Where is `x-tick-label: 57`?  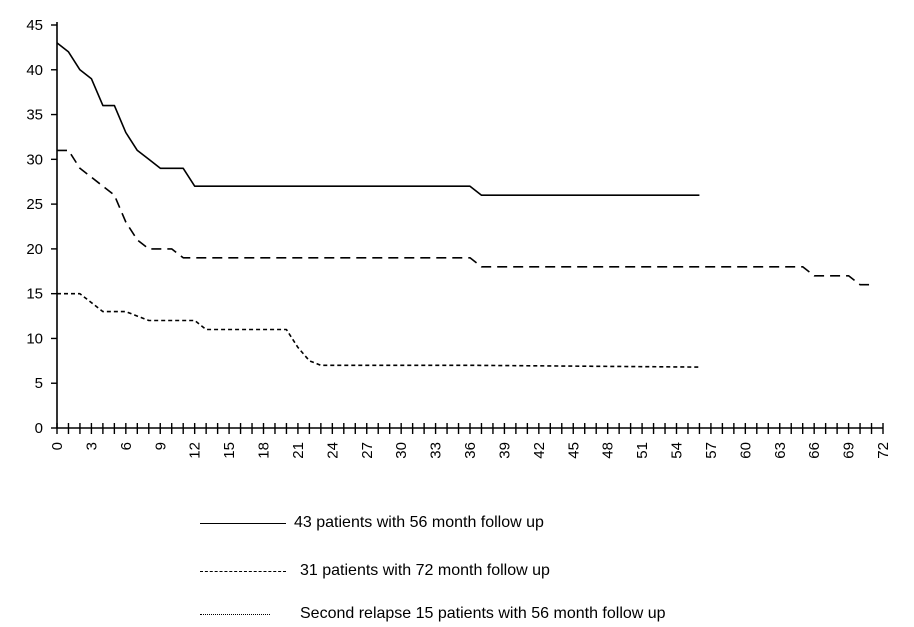
x-tick-label: 57 is located at coordinates (711, 450).